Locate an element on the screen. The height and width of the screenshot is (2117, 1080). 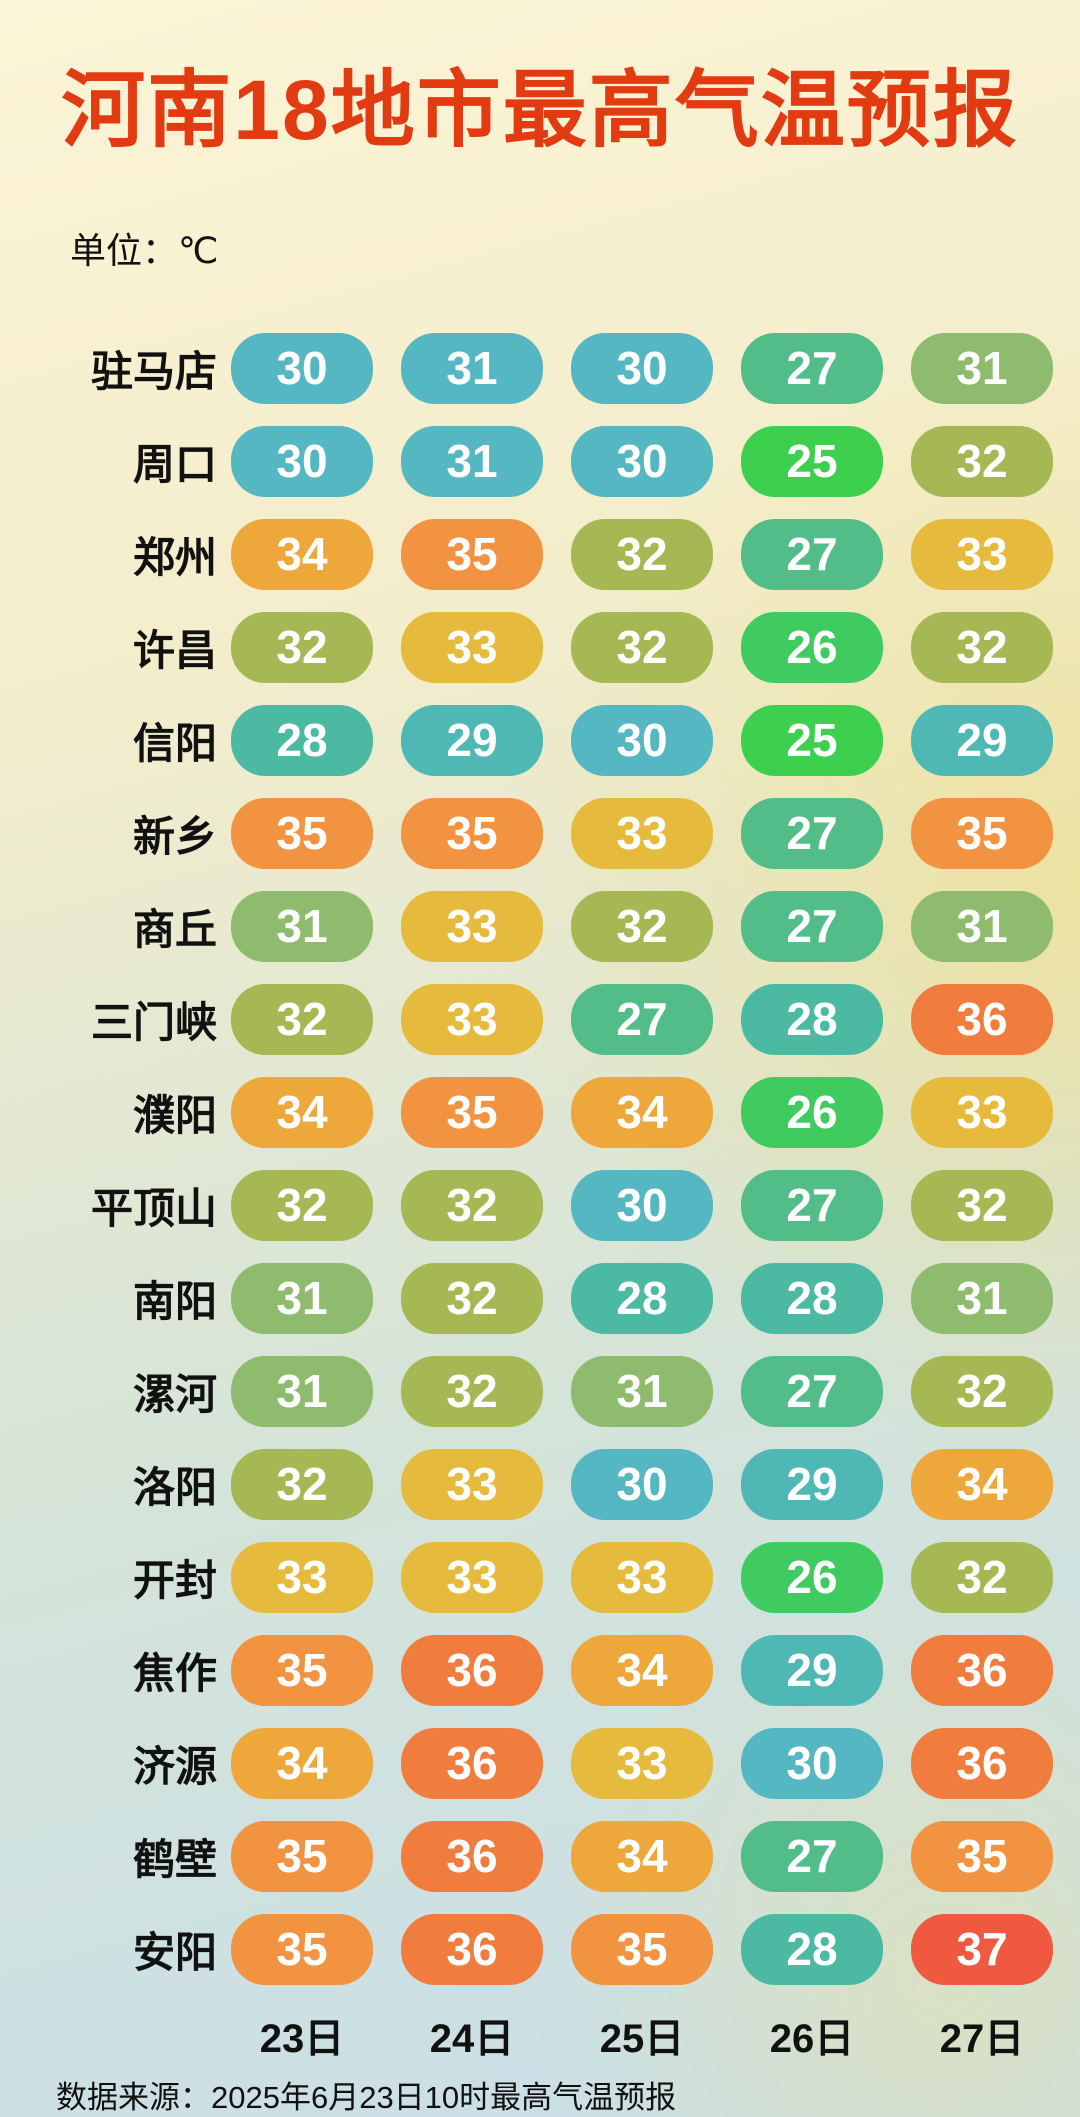
temperature-pills: 30 31 30 25 32 is located at coordinates (642, 461).